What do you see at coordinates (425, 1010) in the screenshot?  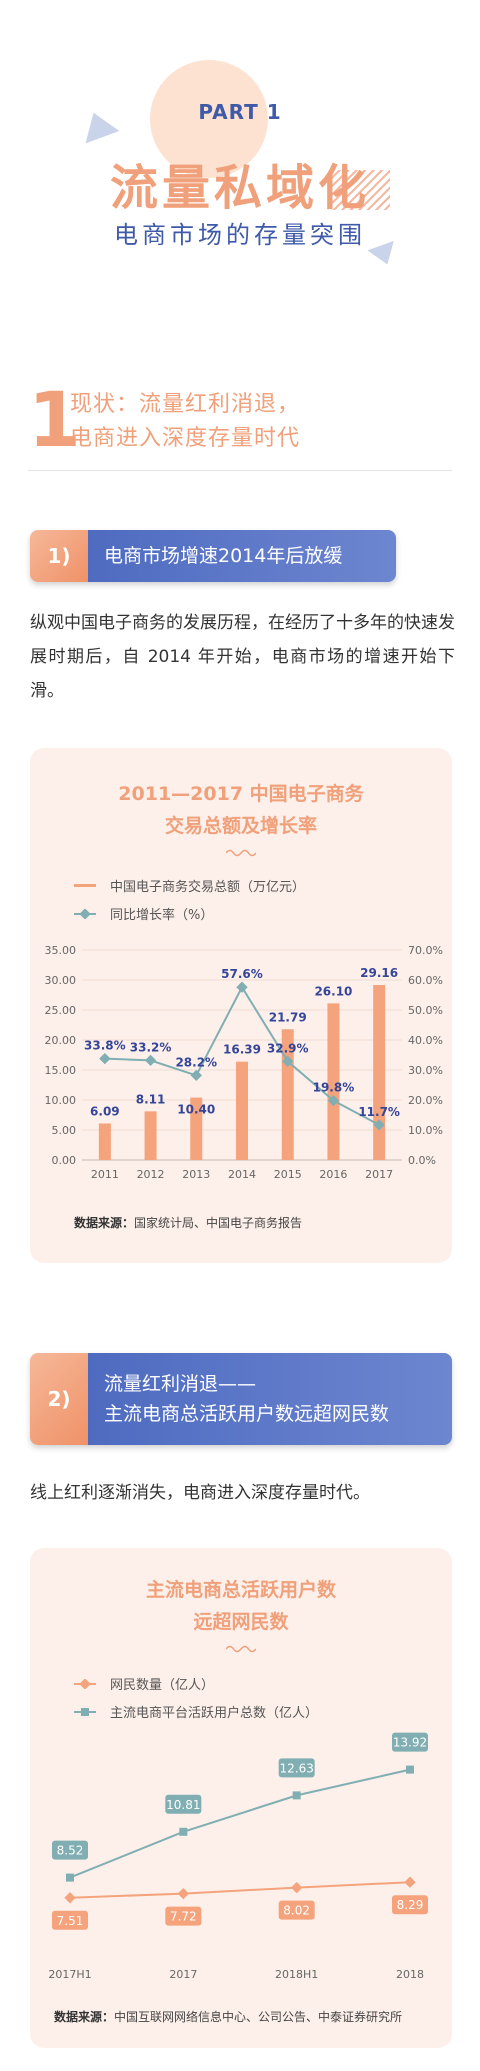 I see `y2-tick-label: 50.0%` at bounding box center [425, 1010].